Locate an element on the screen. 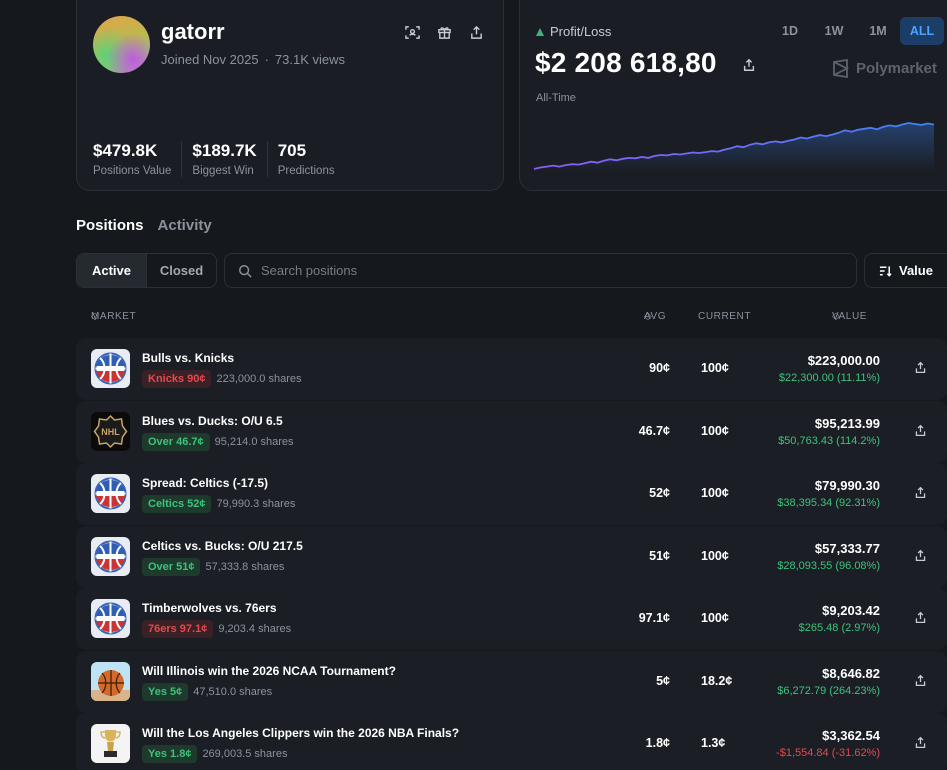 The width and height of the screenshot is (947, 770). position-value: $95,213.99 is located at coordinates (847, 423).